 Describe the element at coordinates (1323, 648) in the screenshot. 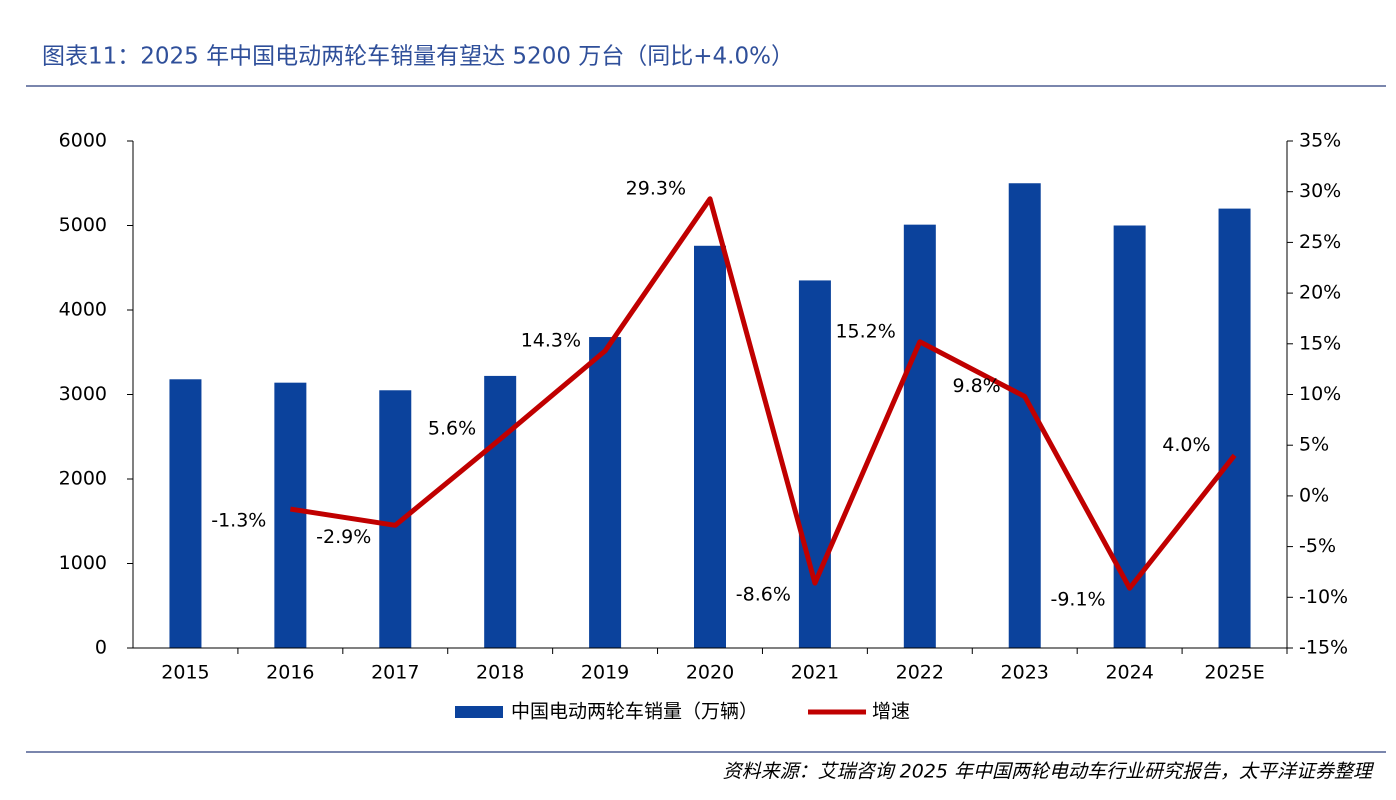

I see `y2-tick-label: -15%` at that location.